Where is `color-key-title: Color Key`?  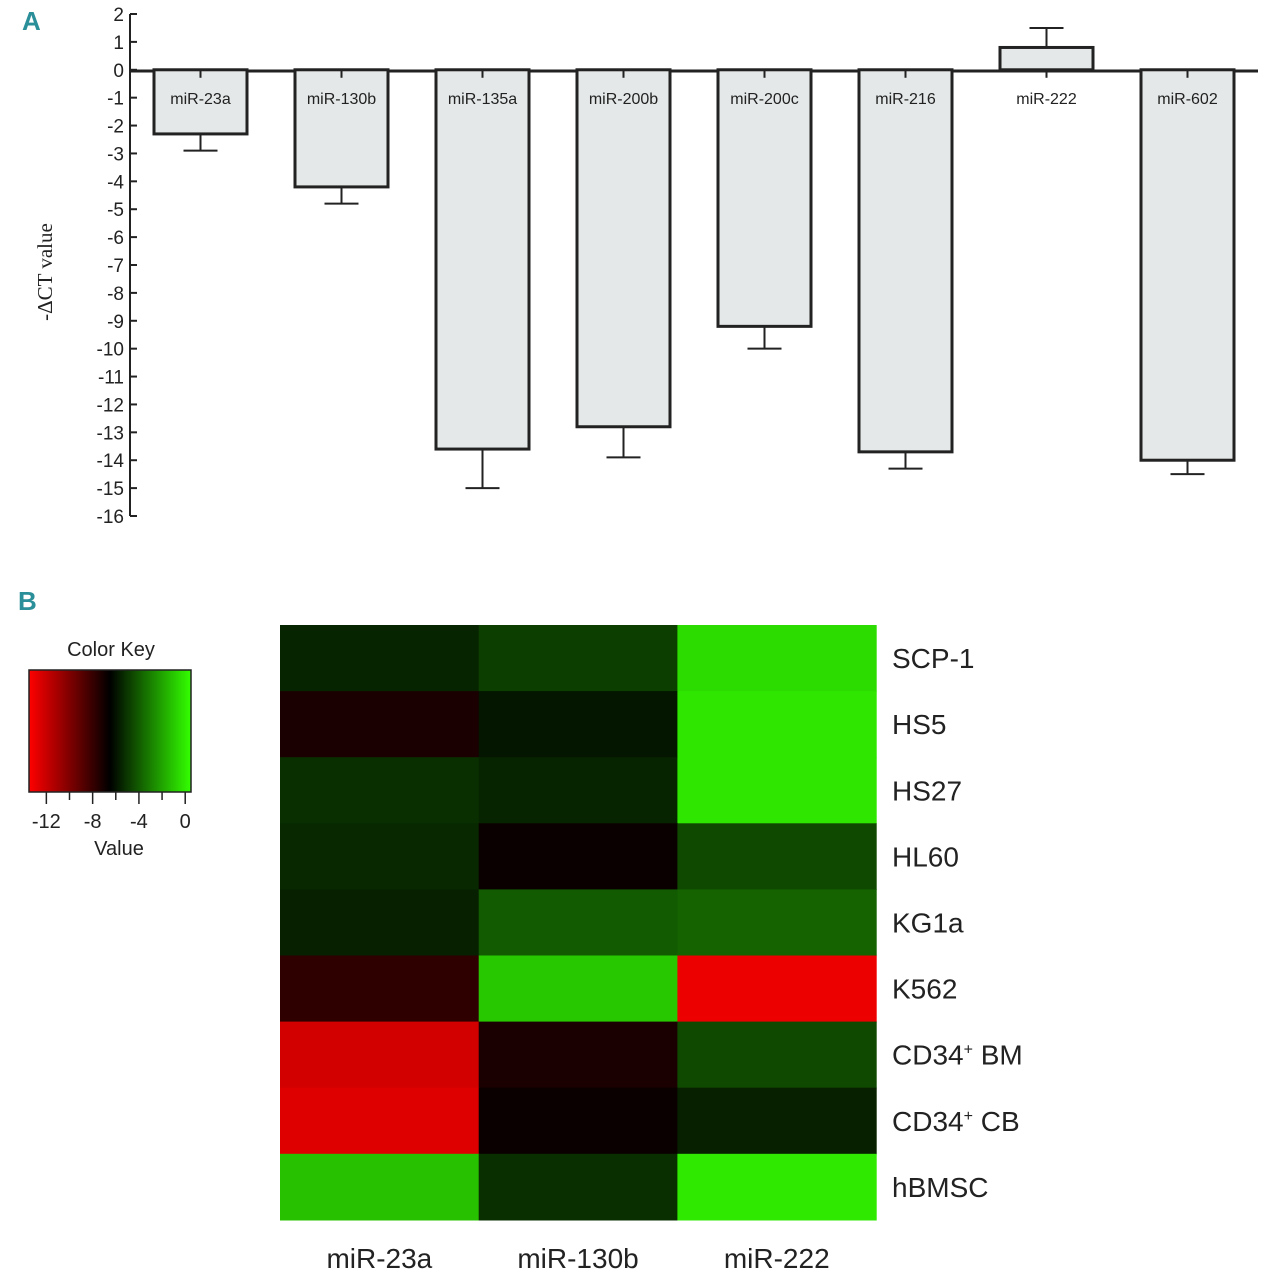 color-key-title: Color Key is located at coordinates (111, 650).